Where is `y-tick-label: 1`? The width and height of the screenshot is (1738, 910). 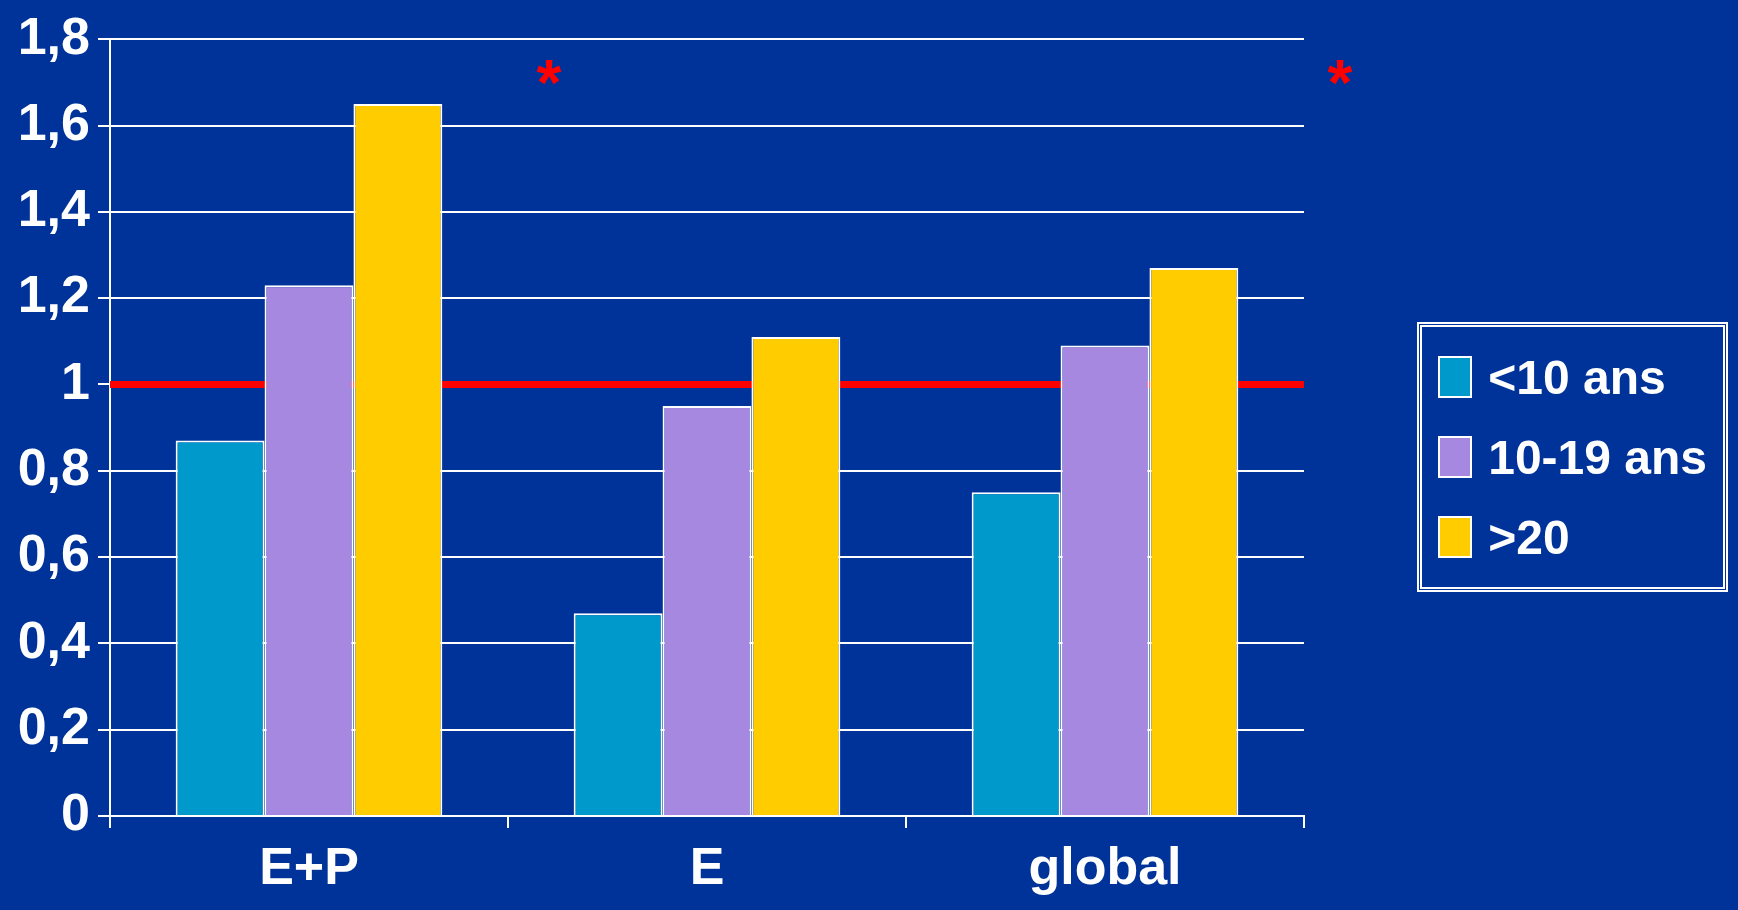 y-tick-label: 1 is located at coordinates (75, 380).